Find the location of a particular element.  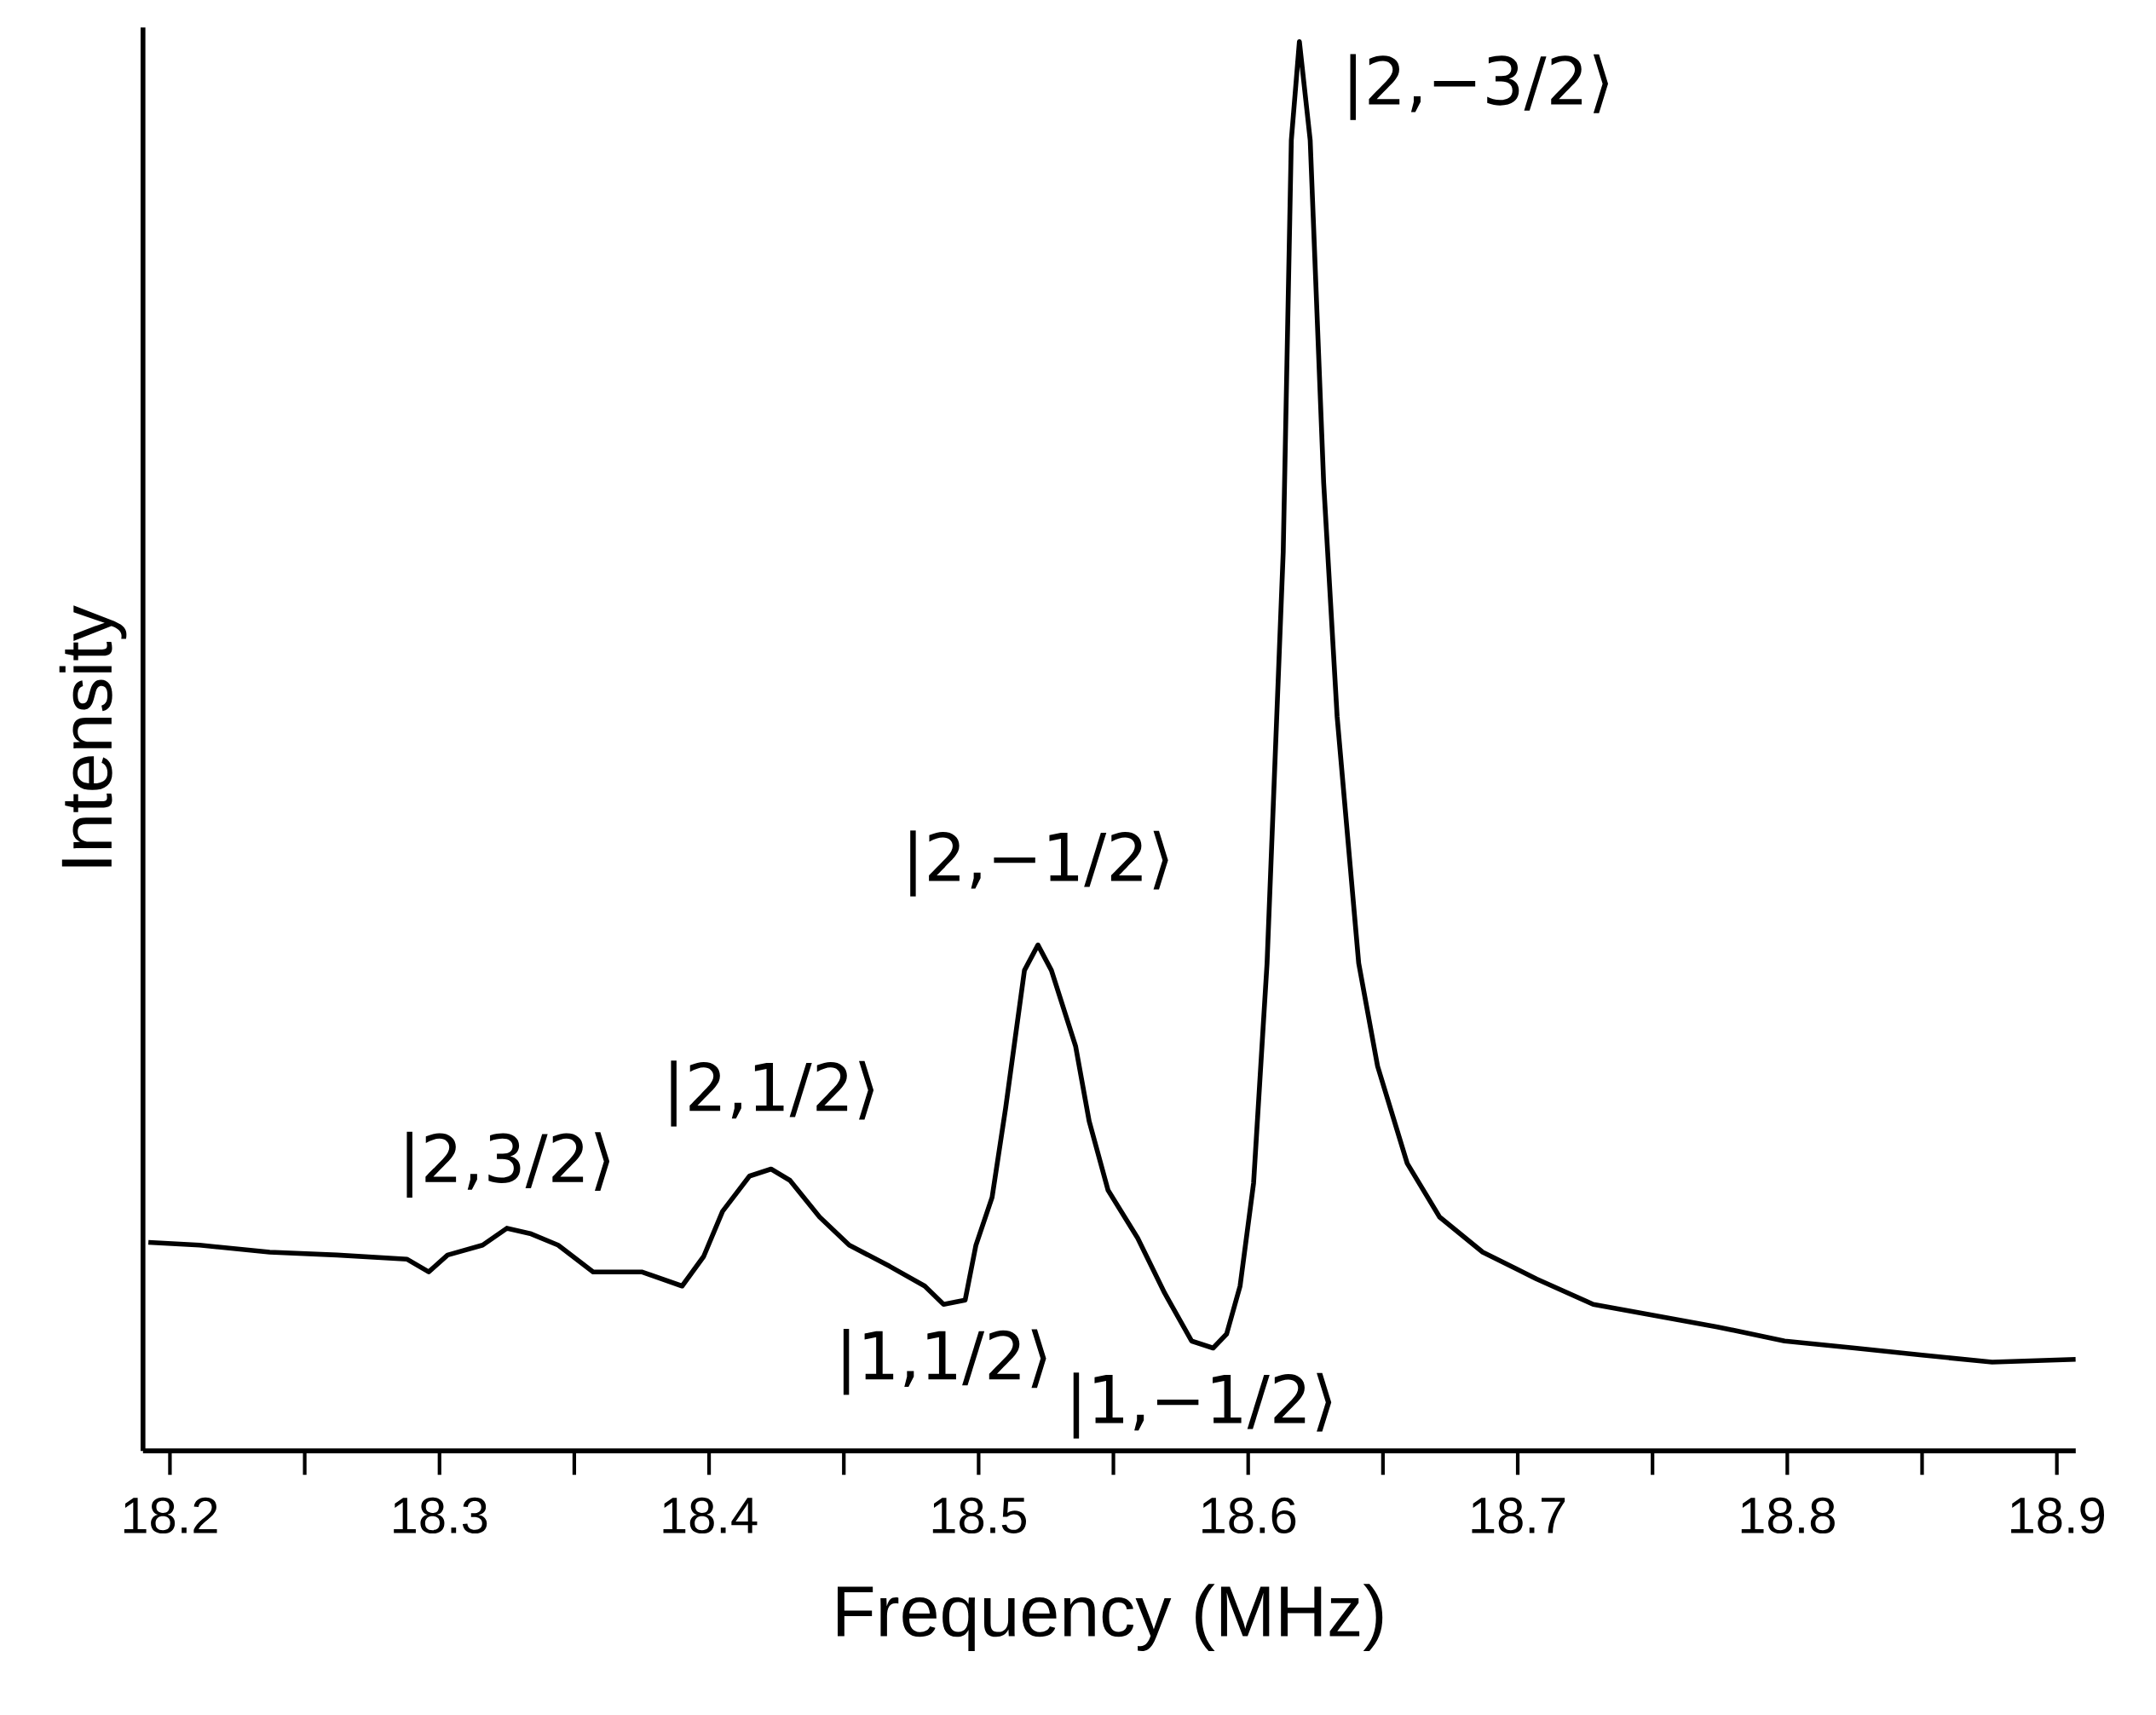

annotation: |2,−3/2⟩ is located at coordinates (1479, 87).